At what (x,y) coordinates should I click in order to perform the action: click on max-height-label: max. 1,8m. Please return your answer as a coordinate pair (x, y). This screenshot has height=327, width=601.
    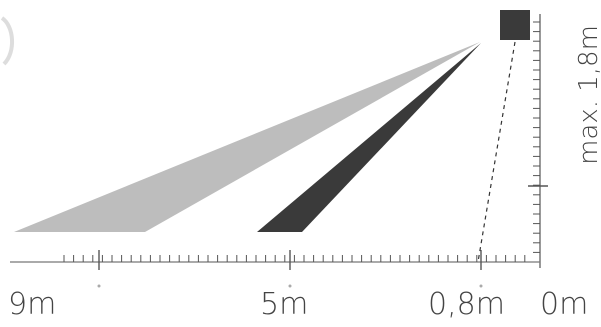
    Looking at the image, I should click on (587, 95).